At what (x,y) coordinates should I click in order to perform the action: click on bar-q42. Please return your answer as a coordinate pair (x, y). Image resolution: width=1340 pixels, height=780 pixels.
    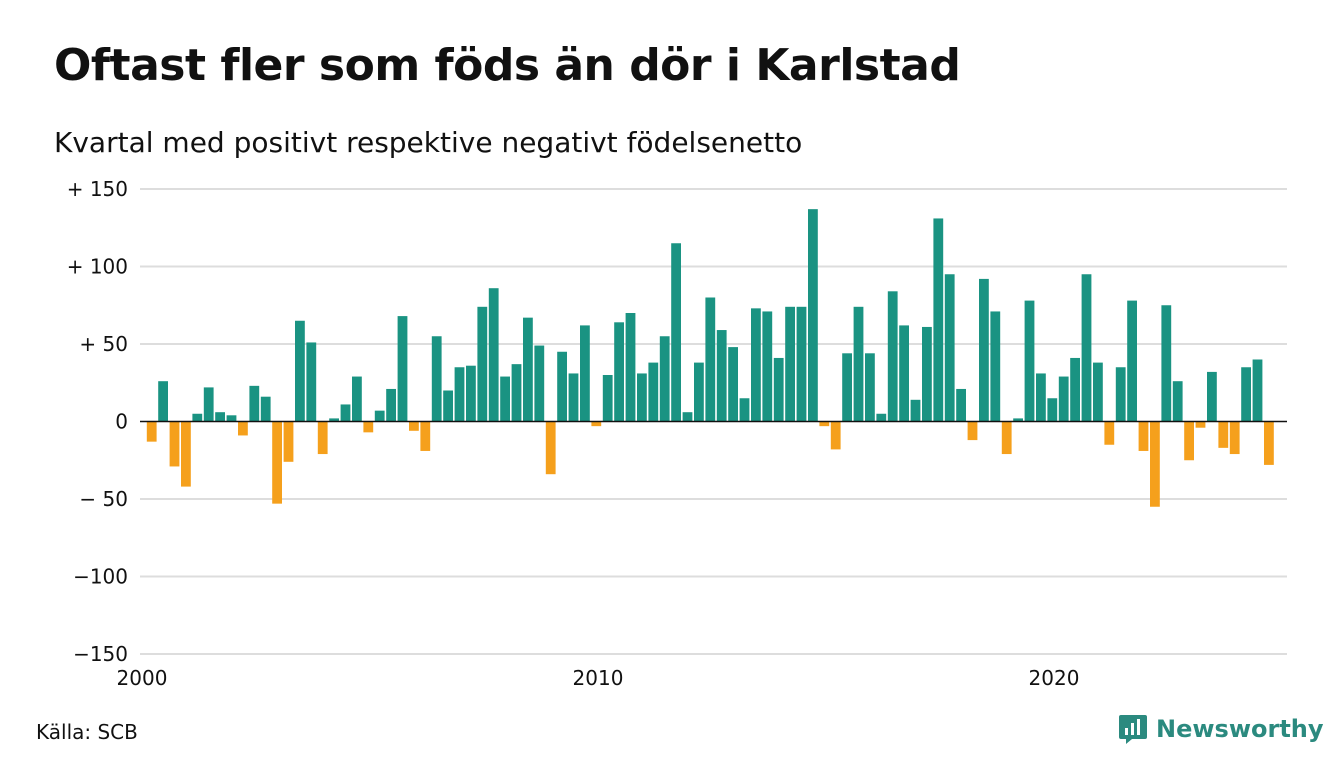
    Looking at the image, I should click on (619, 372).